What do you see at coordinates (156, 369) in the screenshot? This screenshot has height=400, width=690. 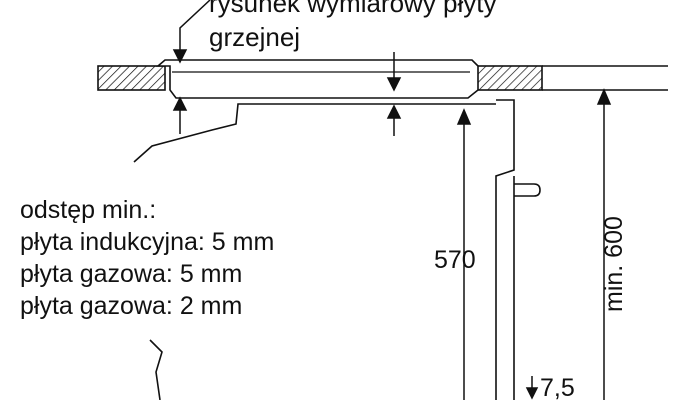 I see `oven-side-break` at bounding box center [156, 369].